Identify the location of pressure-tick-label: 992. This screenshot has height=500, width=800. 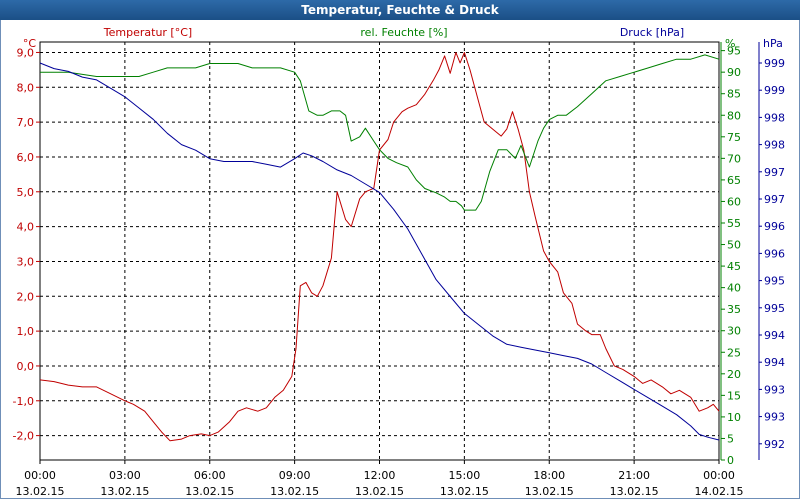
(774, 444).